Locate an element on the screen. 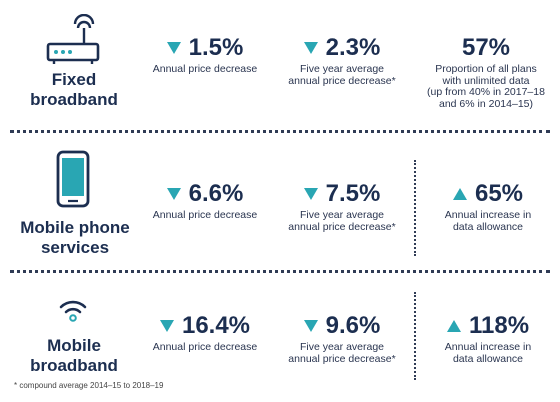  wifi-icon is located at coordinates (73, 311).